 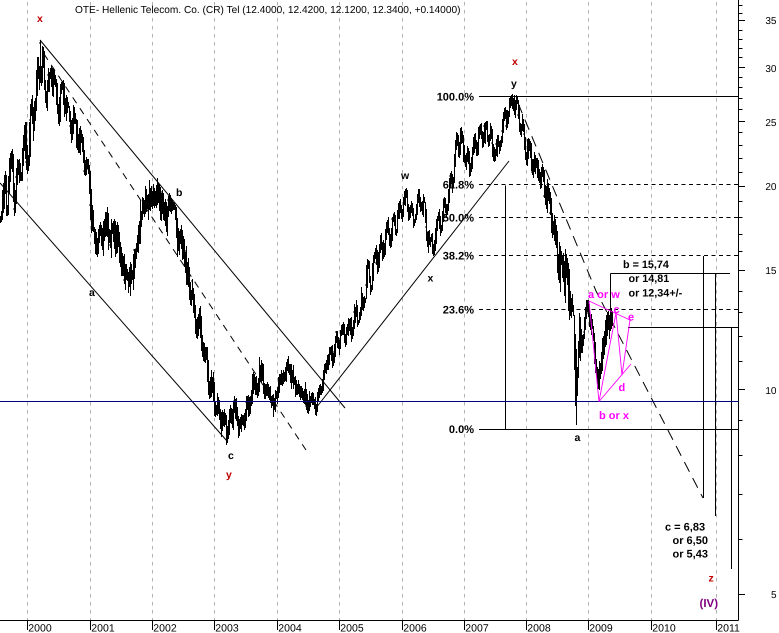 I want to click on svg-text: 15, so click(x=771, y=271).